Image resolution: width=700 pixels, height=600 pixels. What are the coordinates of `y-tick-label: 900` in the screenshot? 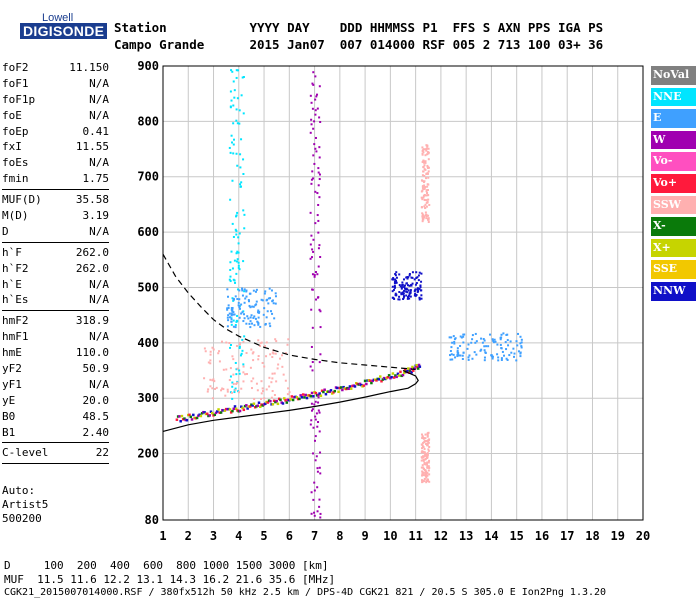 It's located at (148, 66).